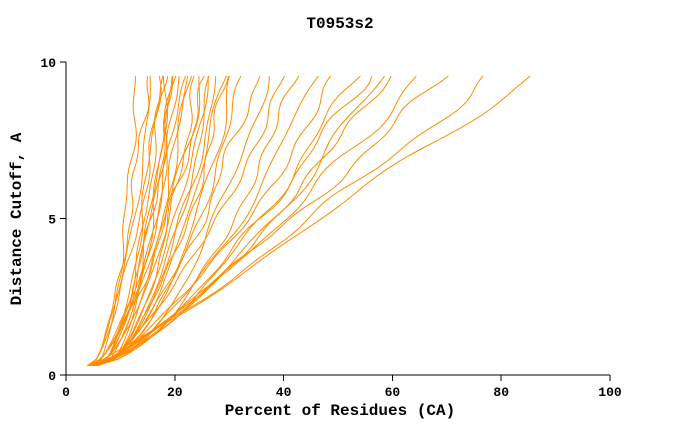 Image resolution: width=680 pixels, height=440 pixels. I want to click on x-tick-label: 80, so click(501, 392).